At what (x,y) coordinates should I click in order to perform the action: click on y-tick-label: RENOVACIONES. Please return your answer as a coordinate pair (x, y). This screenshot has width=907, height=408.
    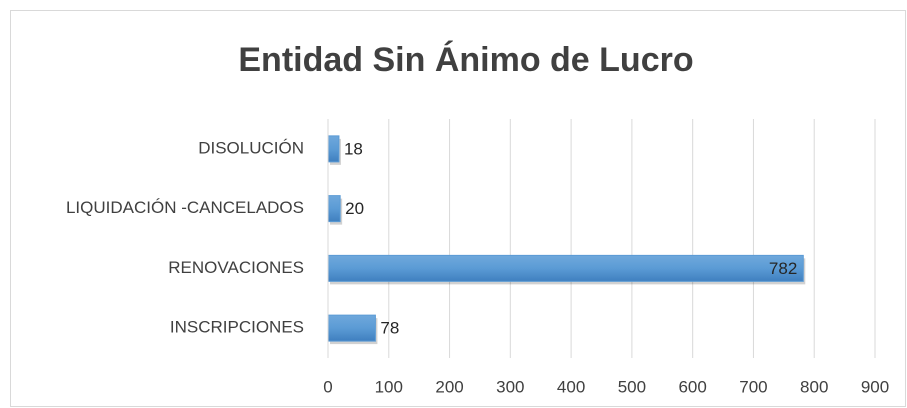
    Looking at the image, I should click on (236, 267).